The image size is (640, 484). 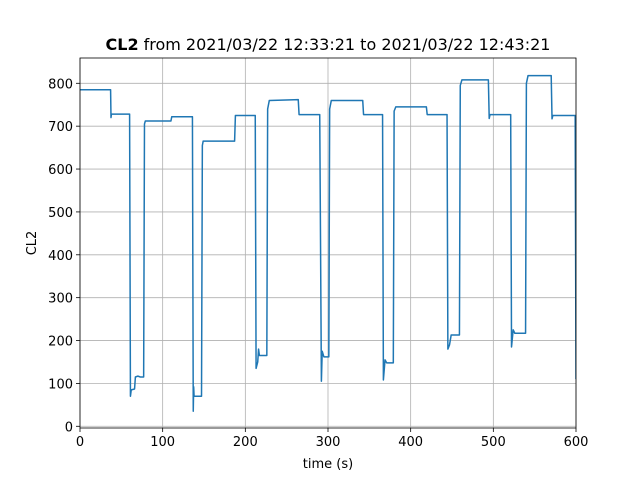 What do you see at coordinates (410, 442) in the screenshot?
I see `x-tick-label: 400` at bounding box center [410, 442].